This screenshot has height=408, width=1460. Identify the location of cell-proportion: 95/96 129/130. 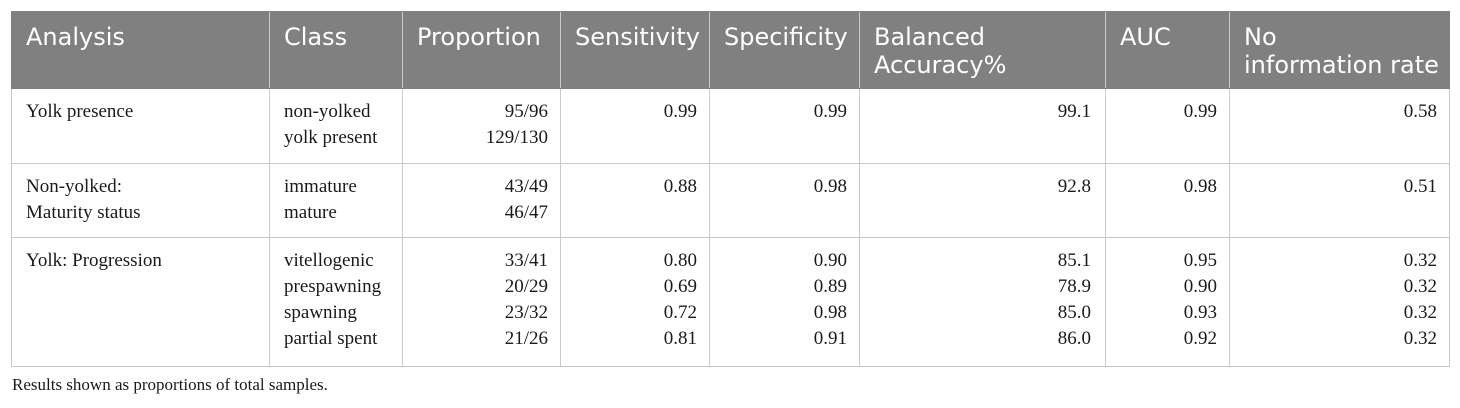
(481, 126).